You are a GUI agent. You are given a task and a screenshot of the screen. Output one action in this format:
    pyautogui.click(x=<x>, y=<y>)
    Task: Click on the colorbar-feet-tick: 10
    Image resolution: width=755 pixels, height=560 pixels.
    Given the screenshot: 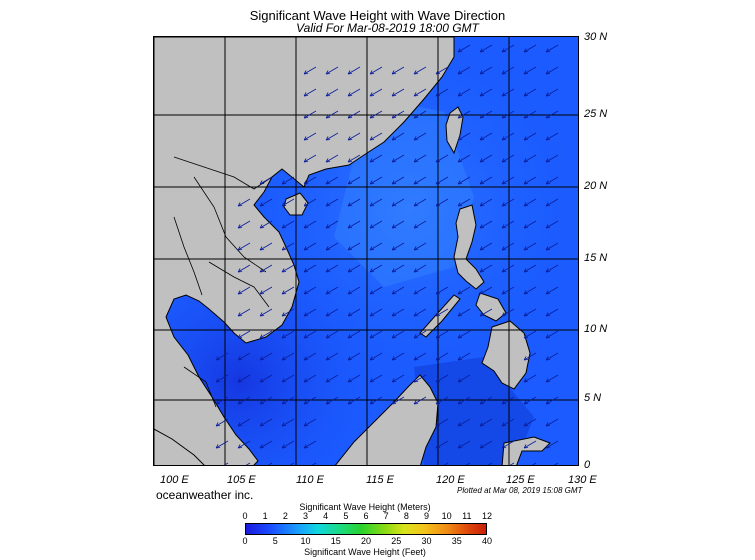 What is the action you would take?
    pyautogui.click(x=305, y=541)
    